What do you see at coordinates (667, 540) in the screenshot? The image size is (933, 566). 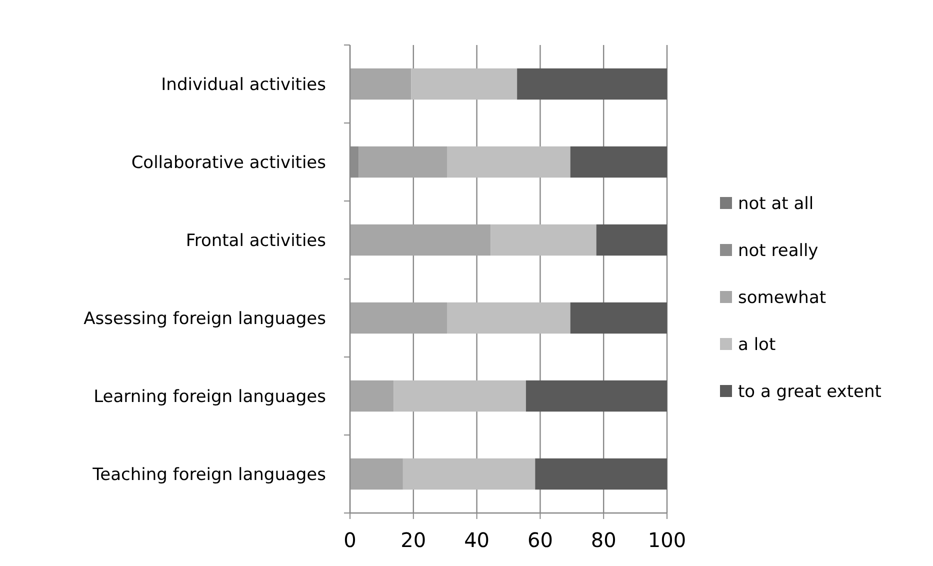 I see `x-tick-label: 100` at bounding box center [667, 540].